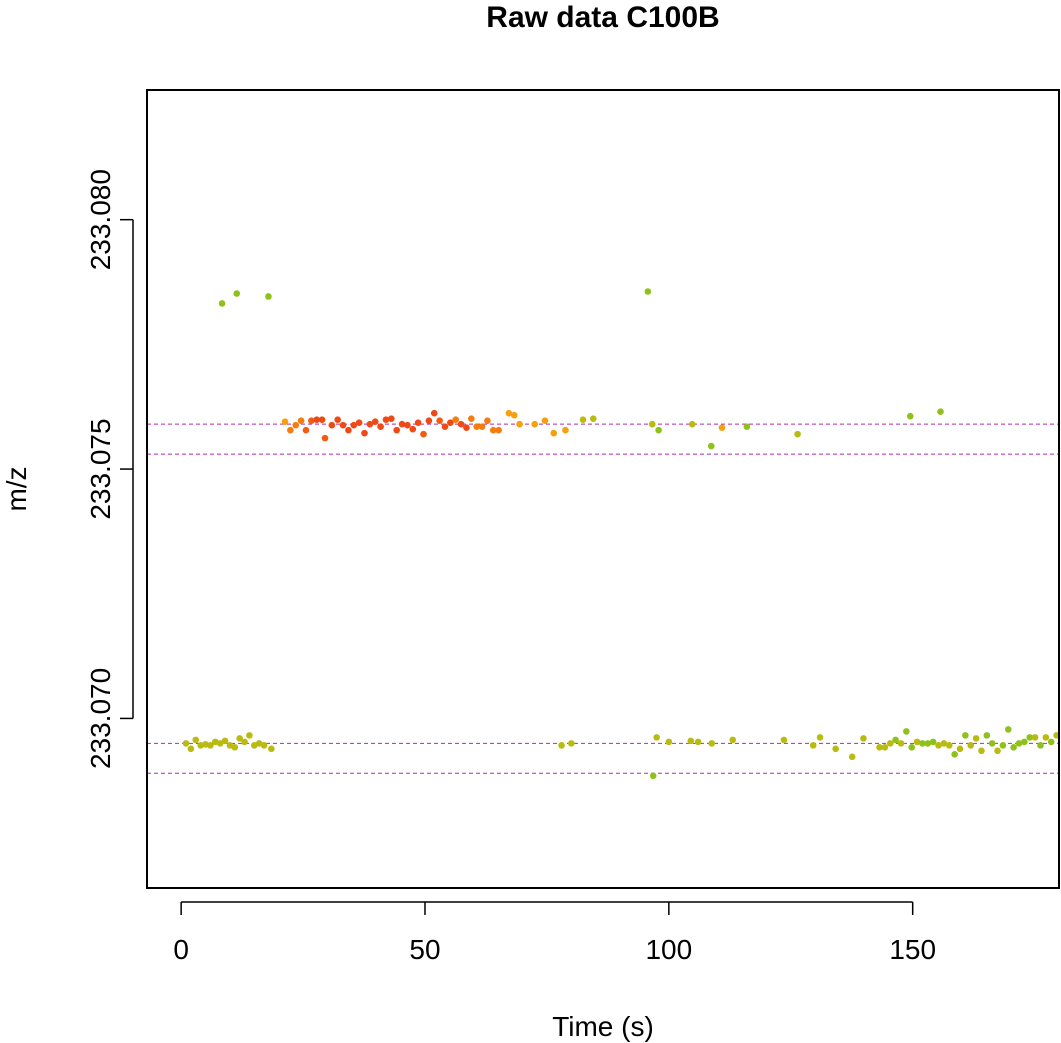 The width and height of the screenshot is (1061, 1043). What do you see at coordinates (603, 1026) in the screenshot?
I see `x-axis-label: Time (s)` at bounding box center [603, 1026].